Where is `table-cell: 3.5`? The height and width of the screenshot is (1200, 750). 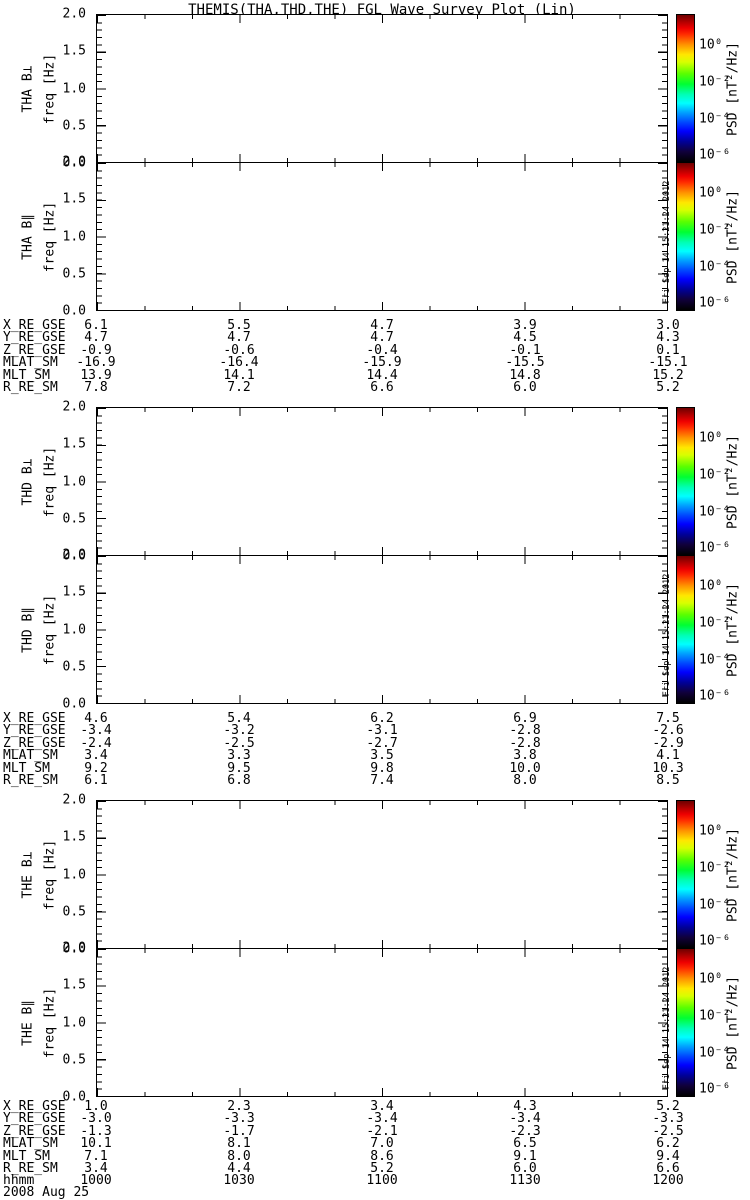
table-cell: 3.5 is located at coordinates (382, 756).